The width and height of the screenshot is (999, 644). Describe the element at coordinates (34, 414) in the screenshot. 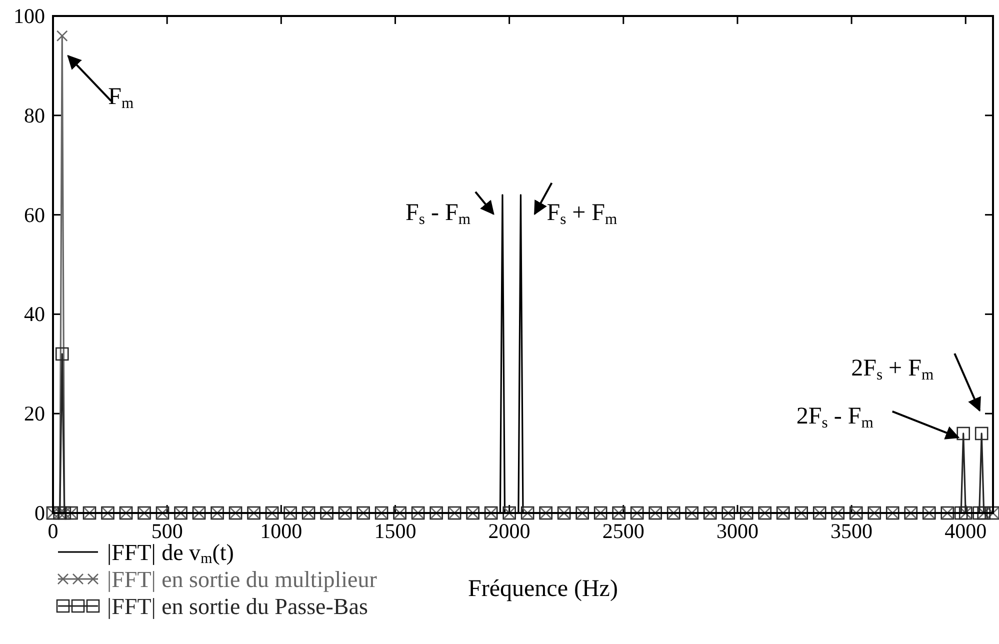

I see `y-tick-label: 20` at that location.